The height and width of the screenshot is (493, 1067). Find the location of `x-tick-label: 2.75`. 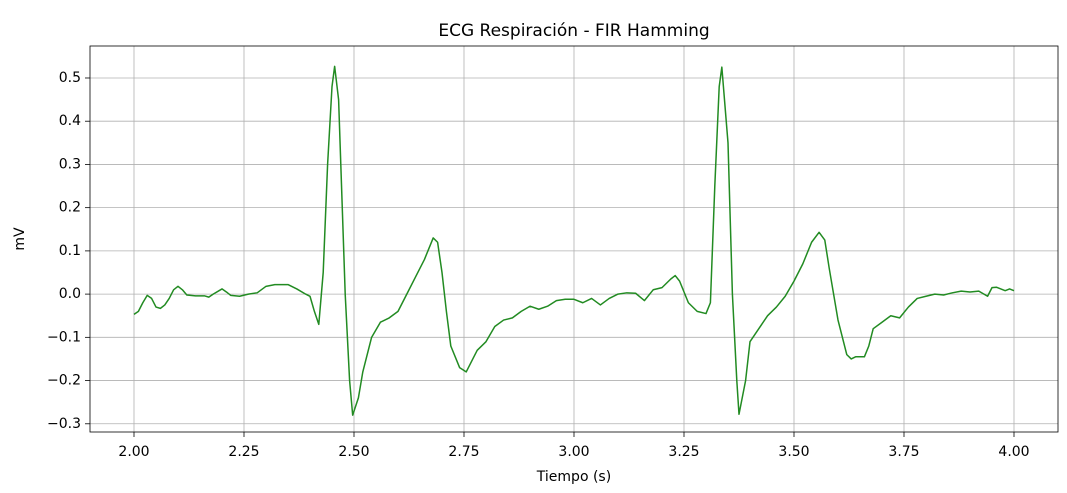

x-tick-label: 2.75 is located at coordinates (463, 452).